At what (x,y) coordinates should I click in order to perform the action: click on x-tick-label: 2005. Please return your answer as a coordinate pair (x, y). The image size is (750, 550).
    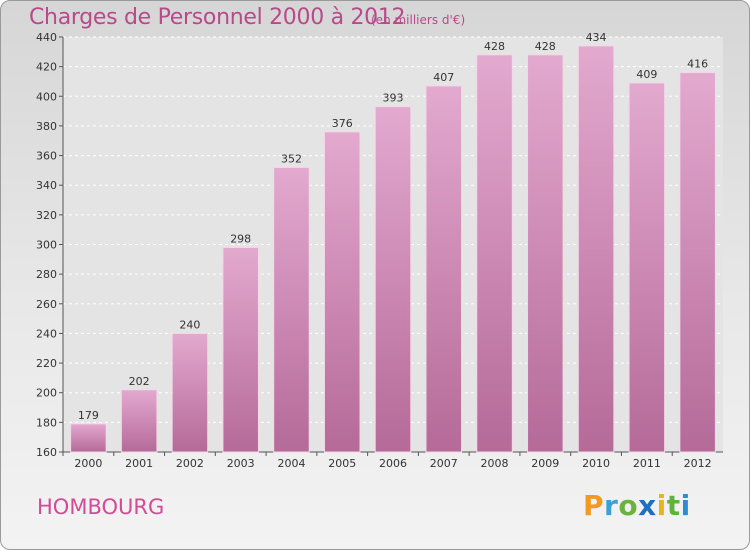
    Looking at the image, I should click on (342, 463).